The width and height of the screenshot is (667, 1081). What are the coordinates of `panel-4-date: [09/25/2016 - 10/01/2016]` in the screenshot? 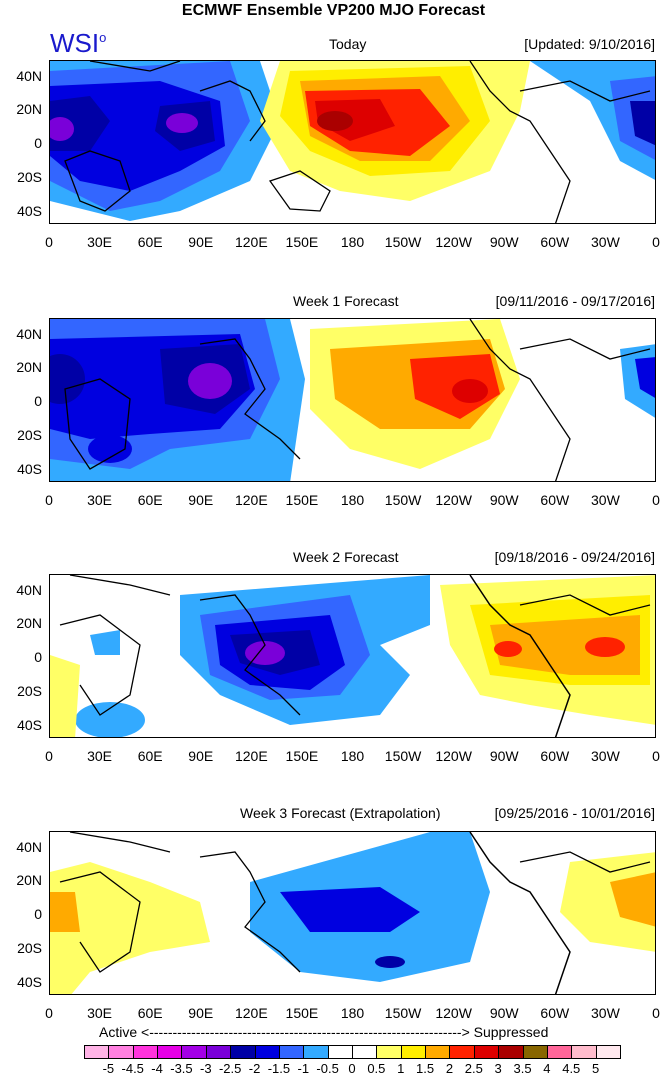 It's located at (574, 813).